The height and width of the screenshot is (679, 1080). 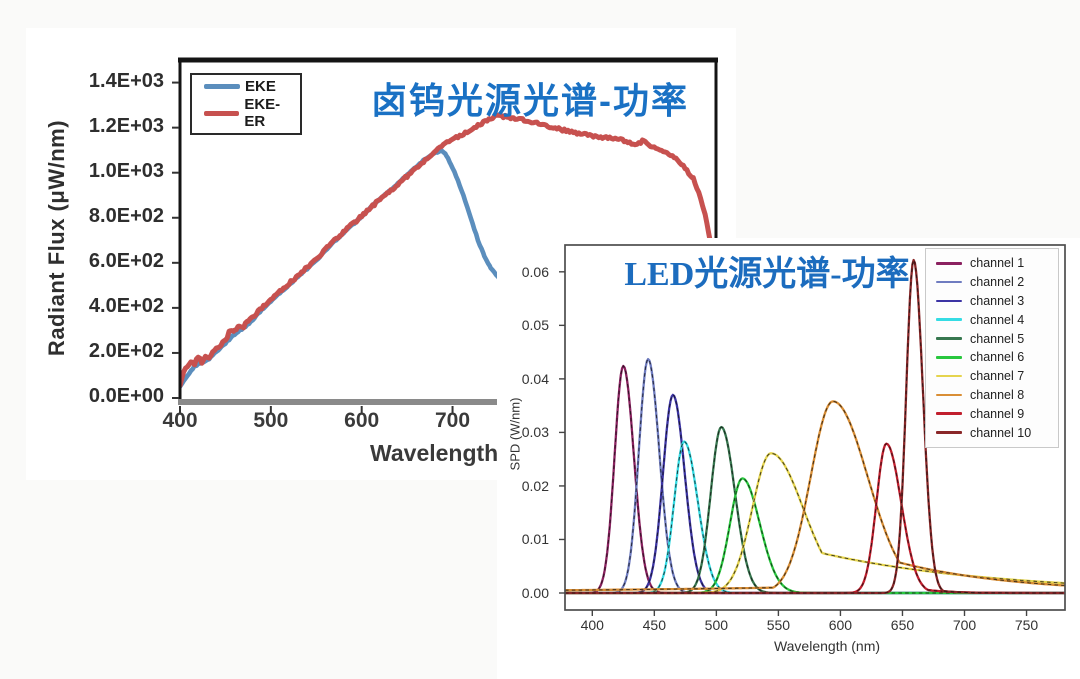 I want to click on x-tick-label: 650, so click(x=902, y=625).